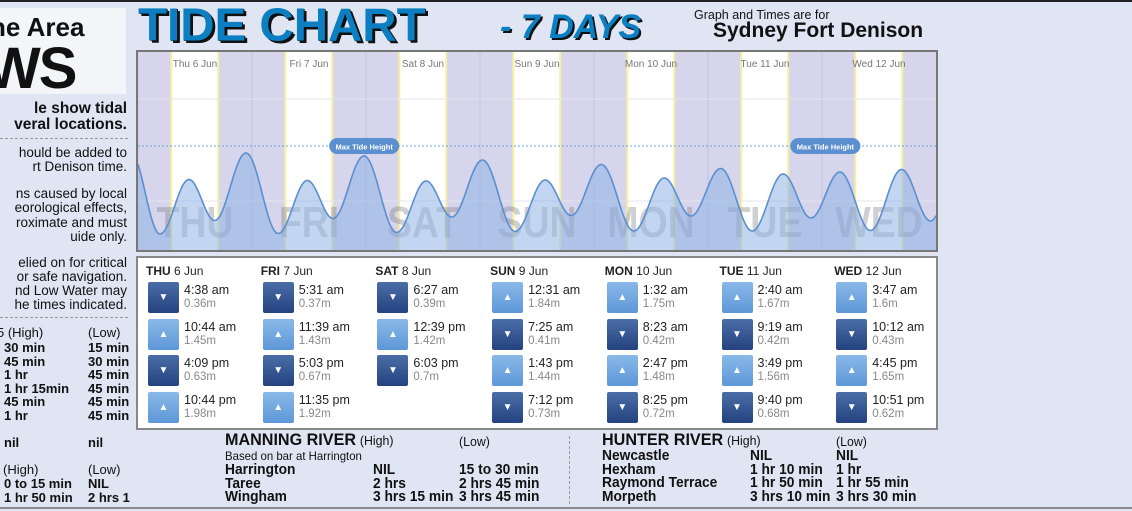 The width and height of the screenshot is (1132, 511). Describe the element at coordinates (321, 363) in the screenshot. I see `tide-time: 5:03 pm` at that location.